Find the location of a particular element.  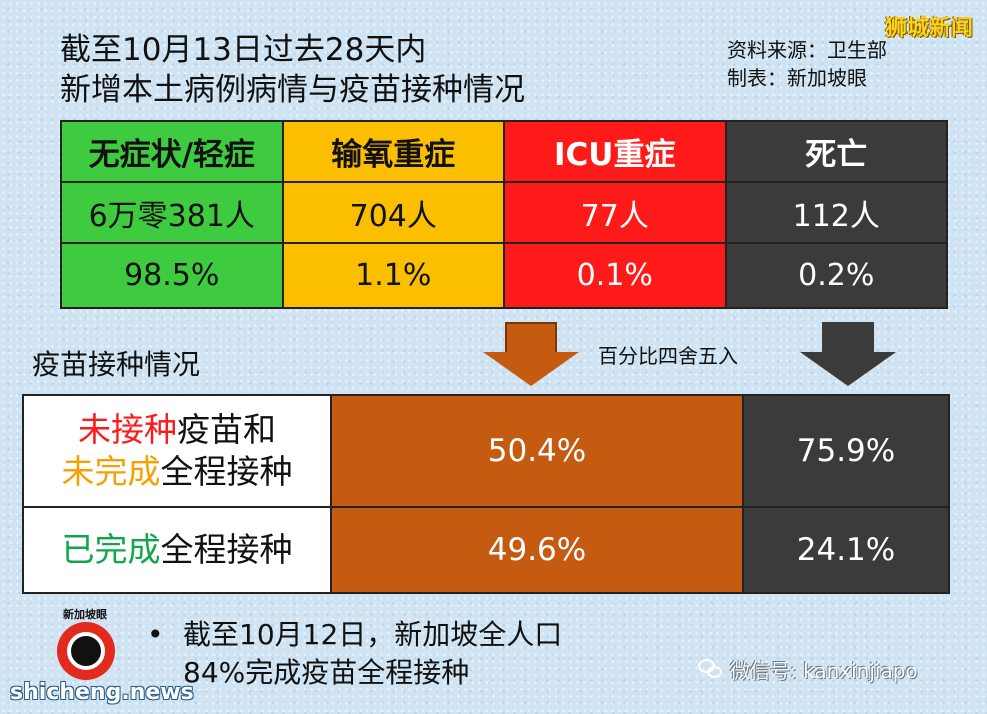

label-fully-vaccinated: 已完成全程接种 is located at coordinates (177, 550).